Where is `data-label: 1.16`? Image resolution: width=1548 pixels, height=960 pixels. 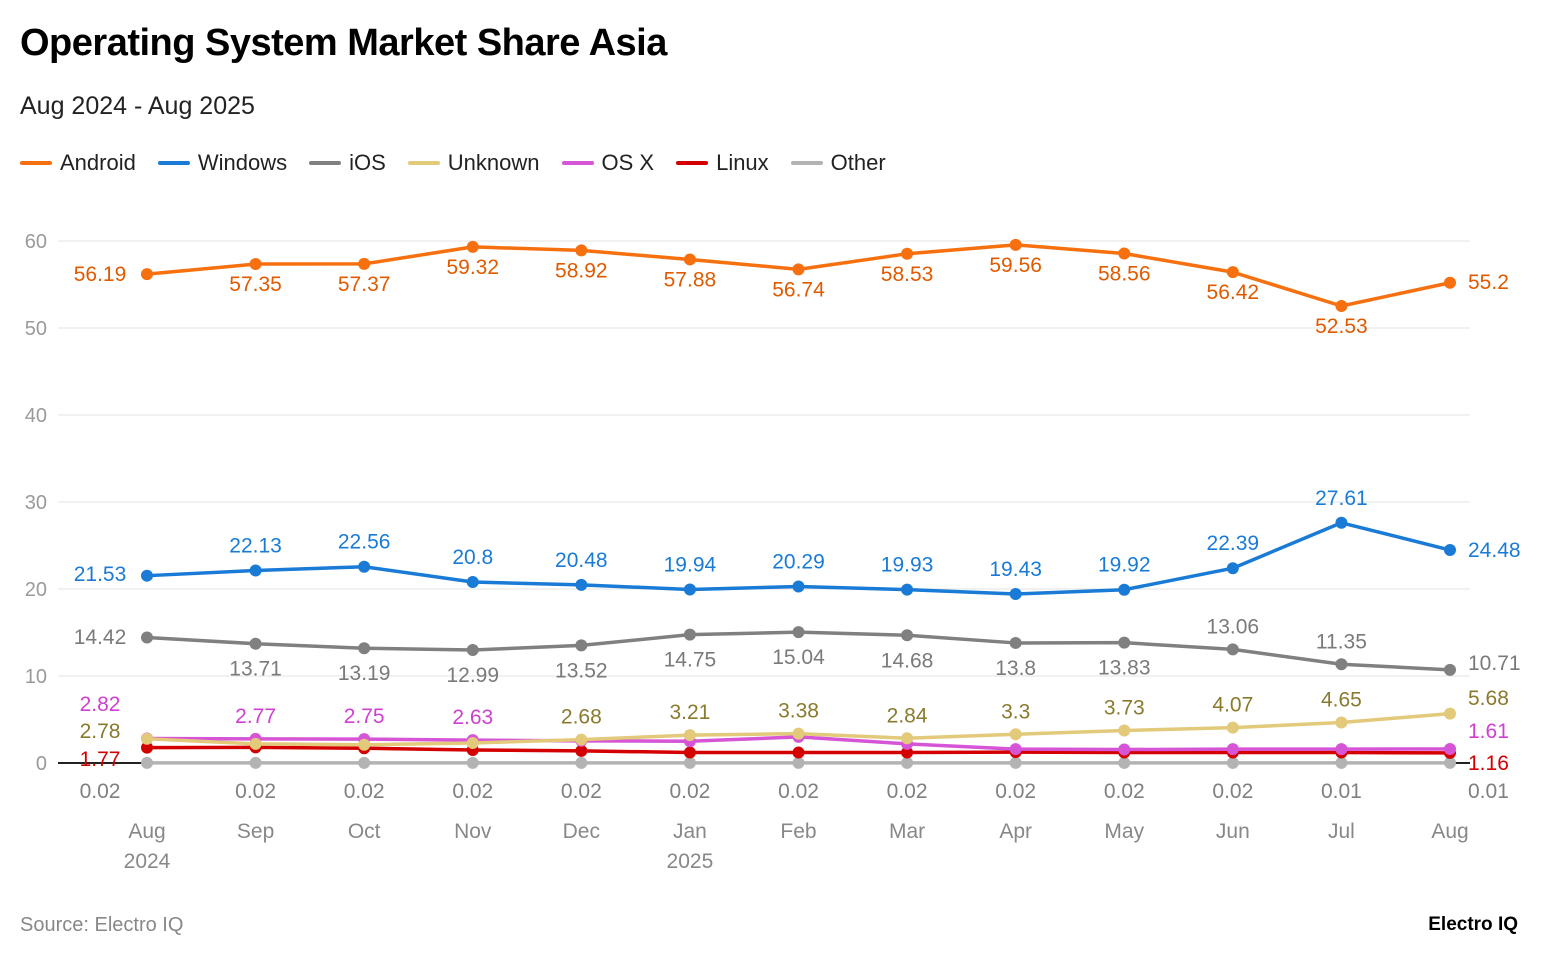
data-label: 1.16 is located at coordinates (1488, 763).